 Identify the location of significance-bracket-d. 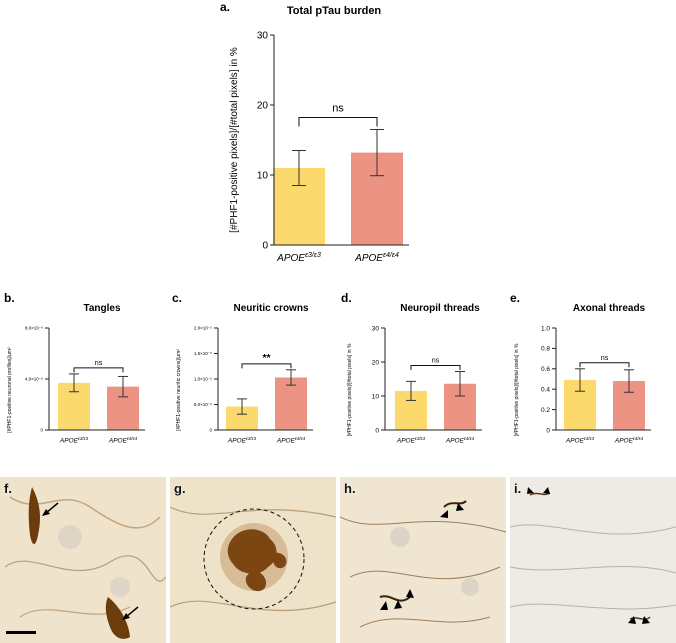
(435, 368).